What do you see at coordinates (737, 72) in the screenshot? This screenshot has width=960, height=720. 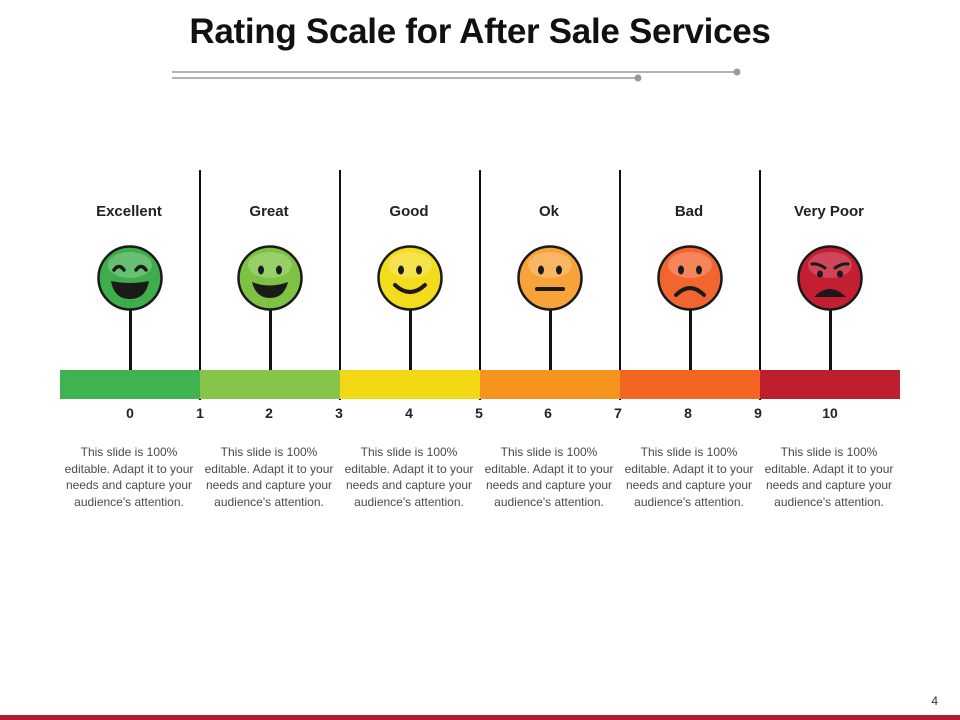 I see `decor-dot-upper` at bounding box center [737, 72].